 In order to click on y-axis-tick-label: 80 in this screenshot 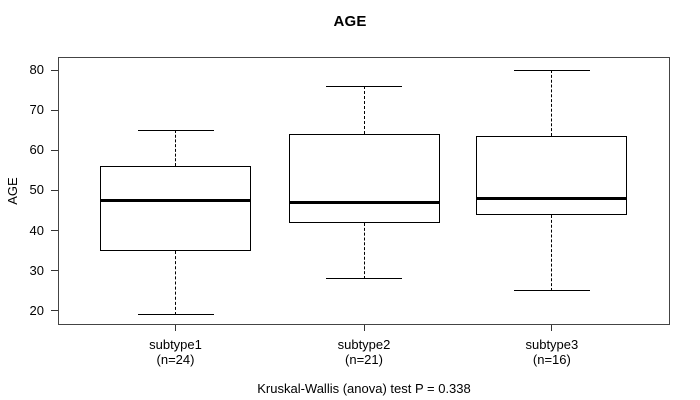, I will do `click(36, 70)`.